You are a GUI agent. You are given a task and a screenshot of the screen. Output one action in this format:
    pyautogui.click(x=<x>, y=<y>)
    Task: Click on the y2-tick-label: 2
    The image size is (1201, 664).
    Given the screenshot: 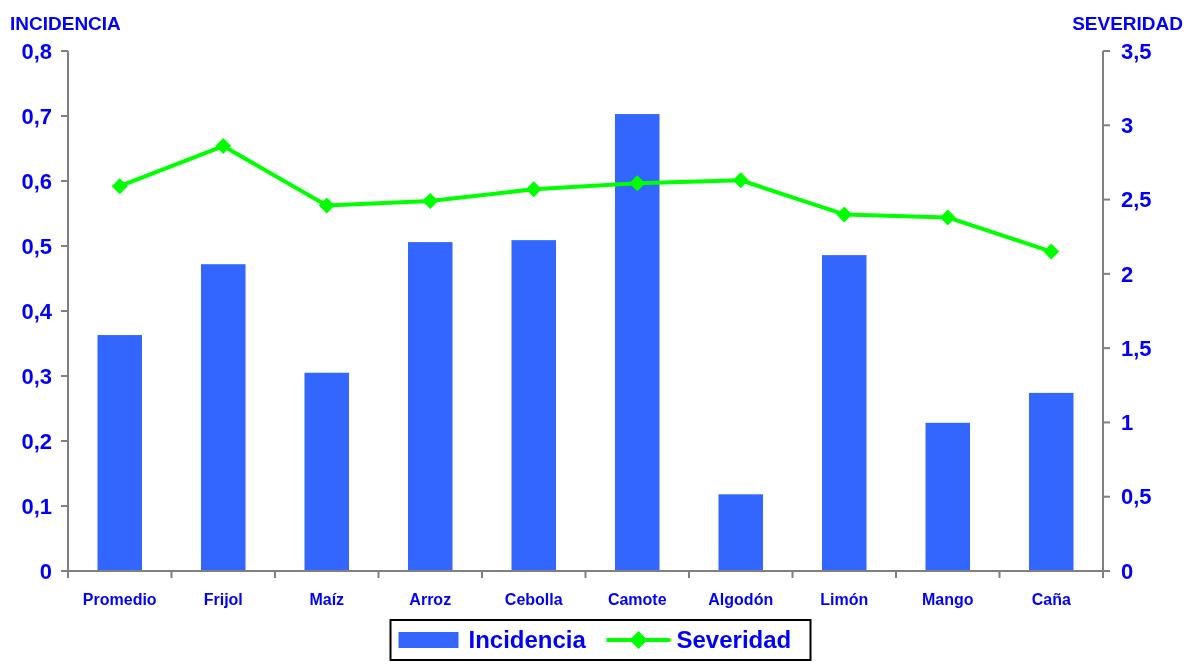 What is the action you would take?
    pyautogui.click(x=1127, y=274)
    